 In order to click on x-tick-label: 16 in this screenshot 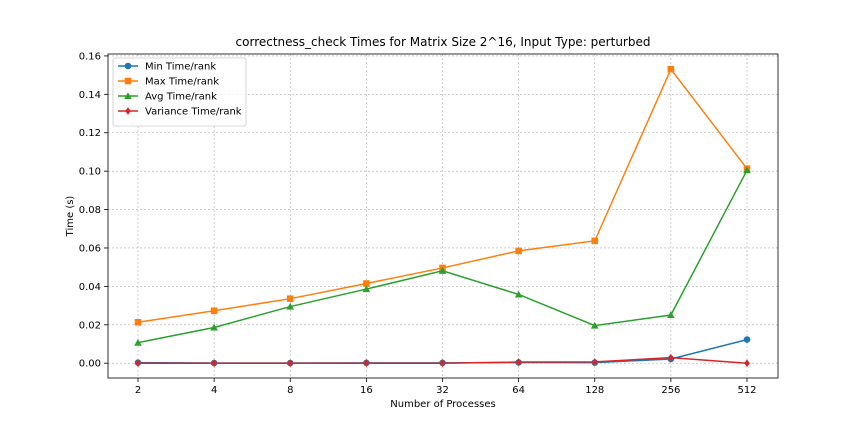, I will do `click(366, 390)`.